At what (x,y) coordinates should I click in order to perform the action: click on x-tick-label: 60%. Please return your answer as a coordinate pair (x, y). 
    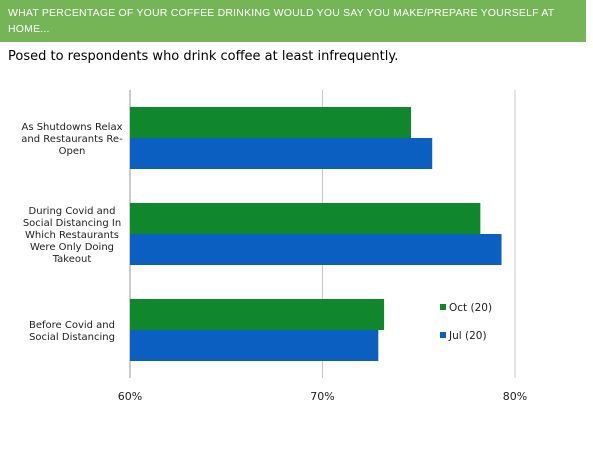
    Looking at the image, I should click on (130, 396).